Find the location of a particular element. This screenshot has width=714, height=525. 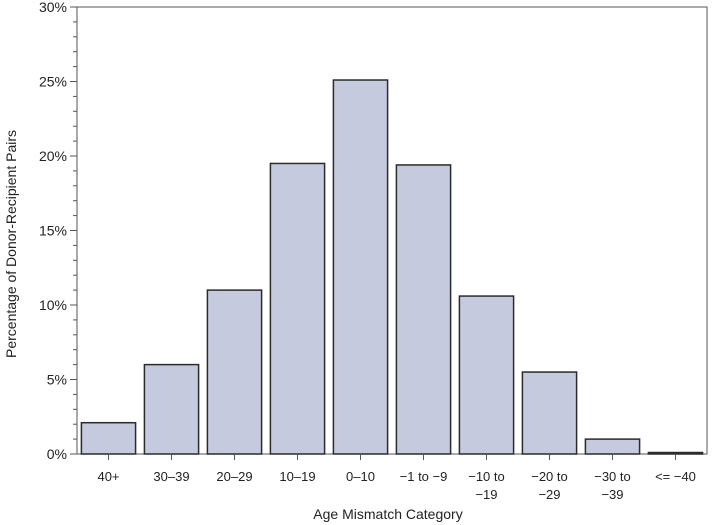

y-axis-ticks: 0% 5% 10% 15% 20% 25% 30% is located at coordinates (58, 231).